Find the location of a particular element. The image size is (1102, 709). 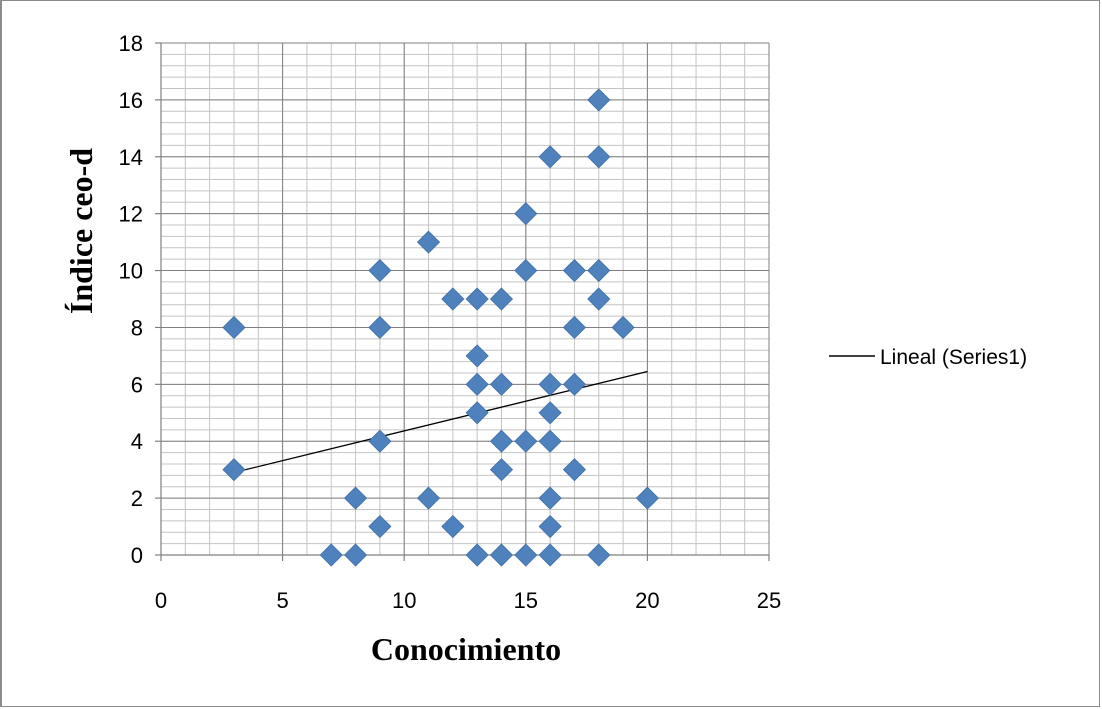

trendline-group is located at coordinates (440, 422).